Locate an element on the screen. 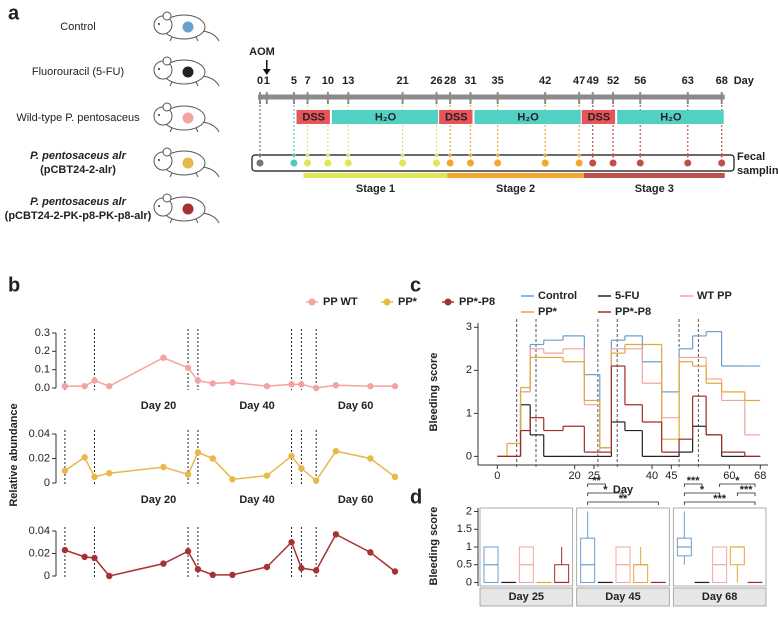 The image size is (778, 624). day-label: 21 is located at coordinates (402, 81).